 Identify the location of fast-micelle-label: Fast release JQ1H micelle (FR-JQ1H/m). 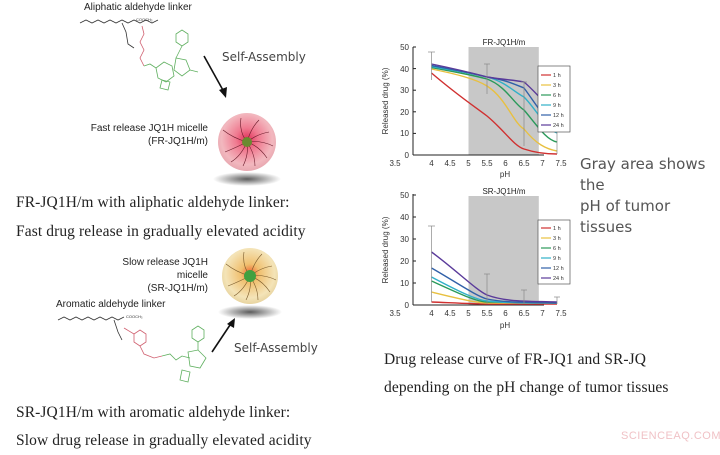
(148, 135).